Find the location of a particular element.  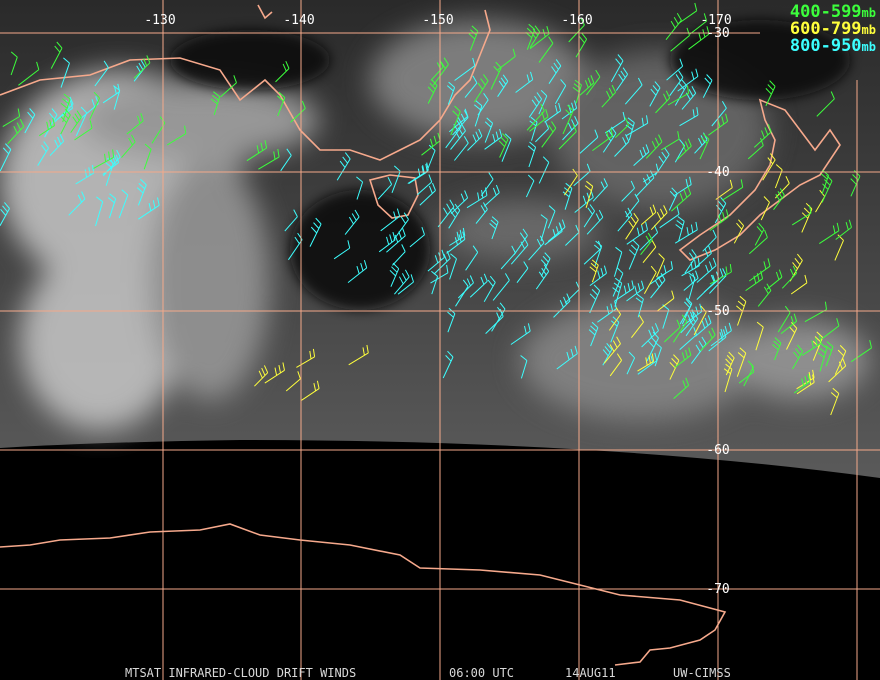

legend-entry: 400-599mb is located at coordinates (833, 12).